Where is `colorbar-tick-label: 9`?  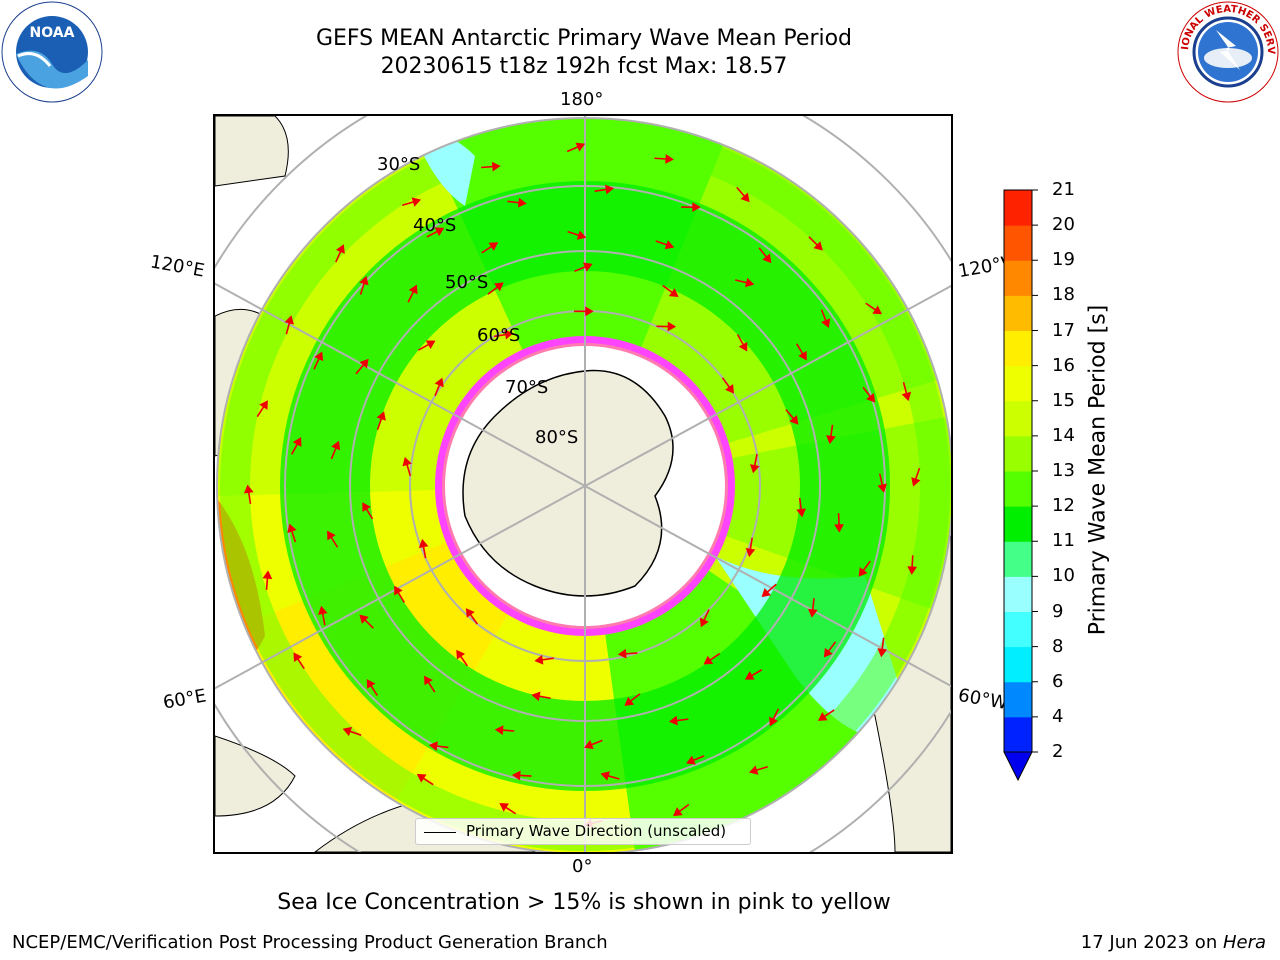 colorbar-tick-label: 9 is located at coordinates (1058, 611).